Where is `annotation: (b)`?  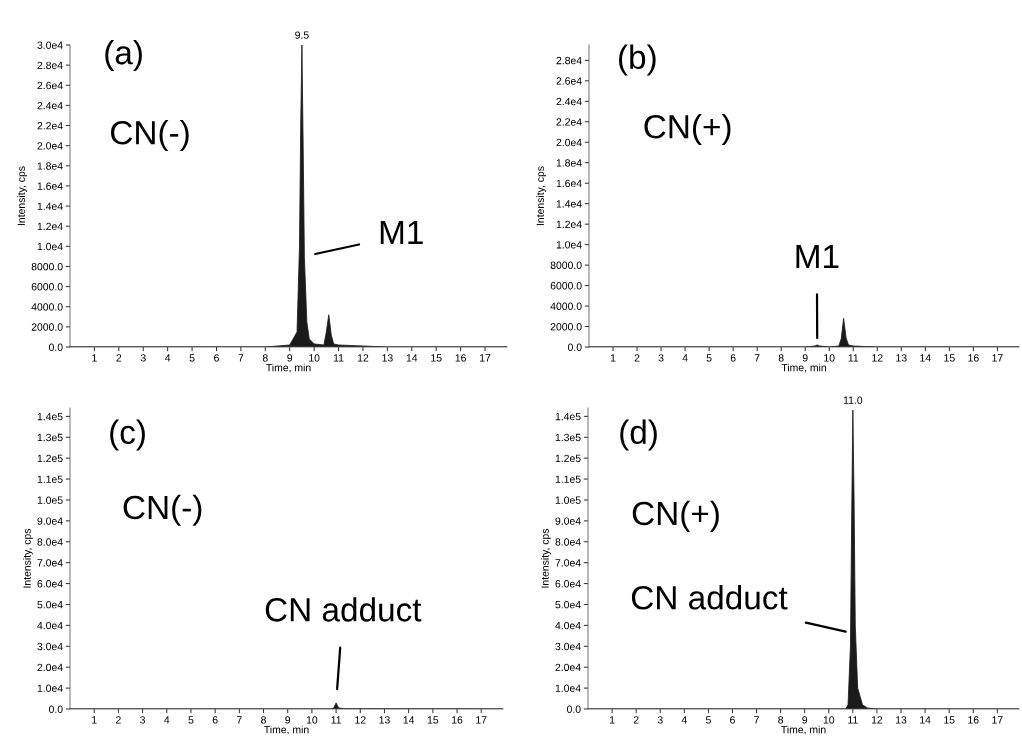
annotation: (b) is located at coordinates (637, 60).